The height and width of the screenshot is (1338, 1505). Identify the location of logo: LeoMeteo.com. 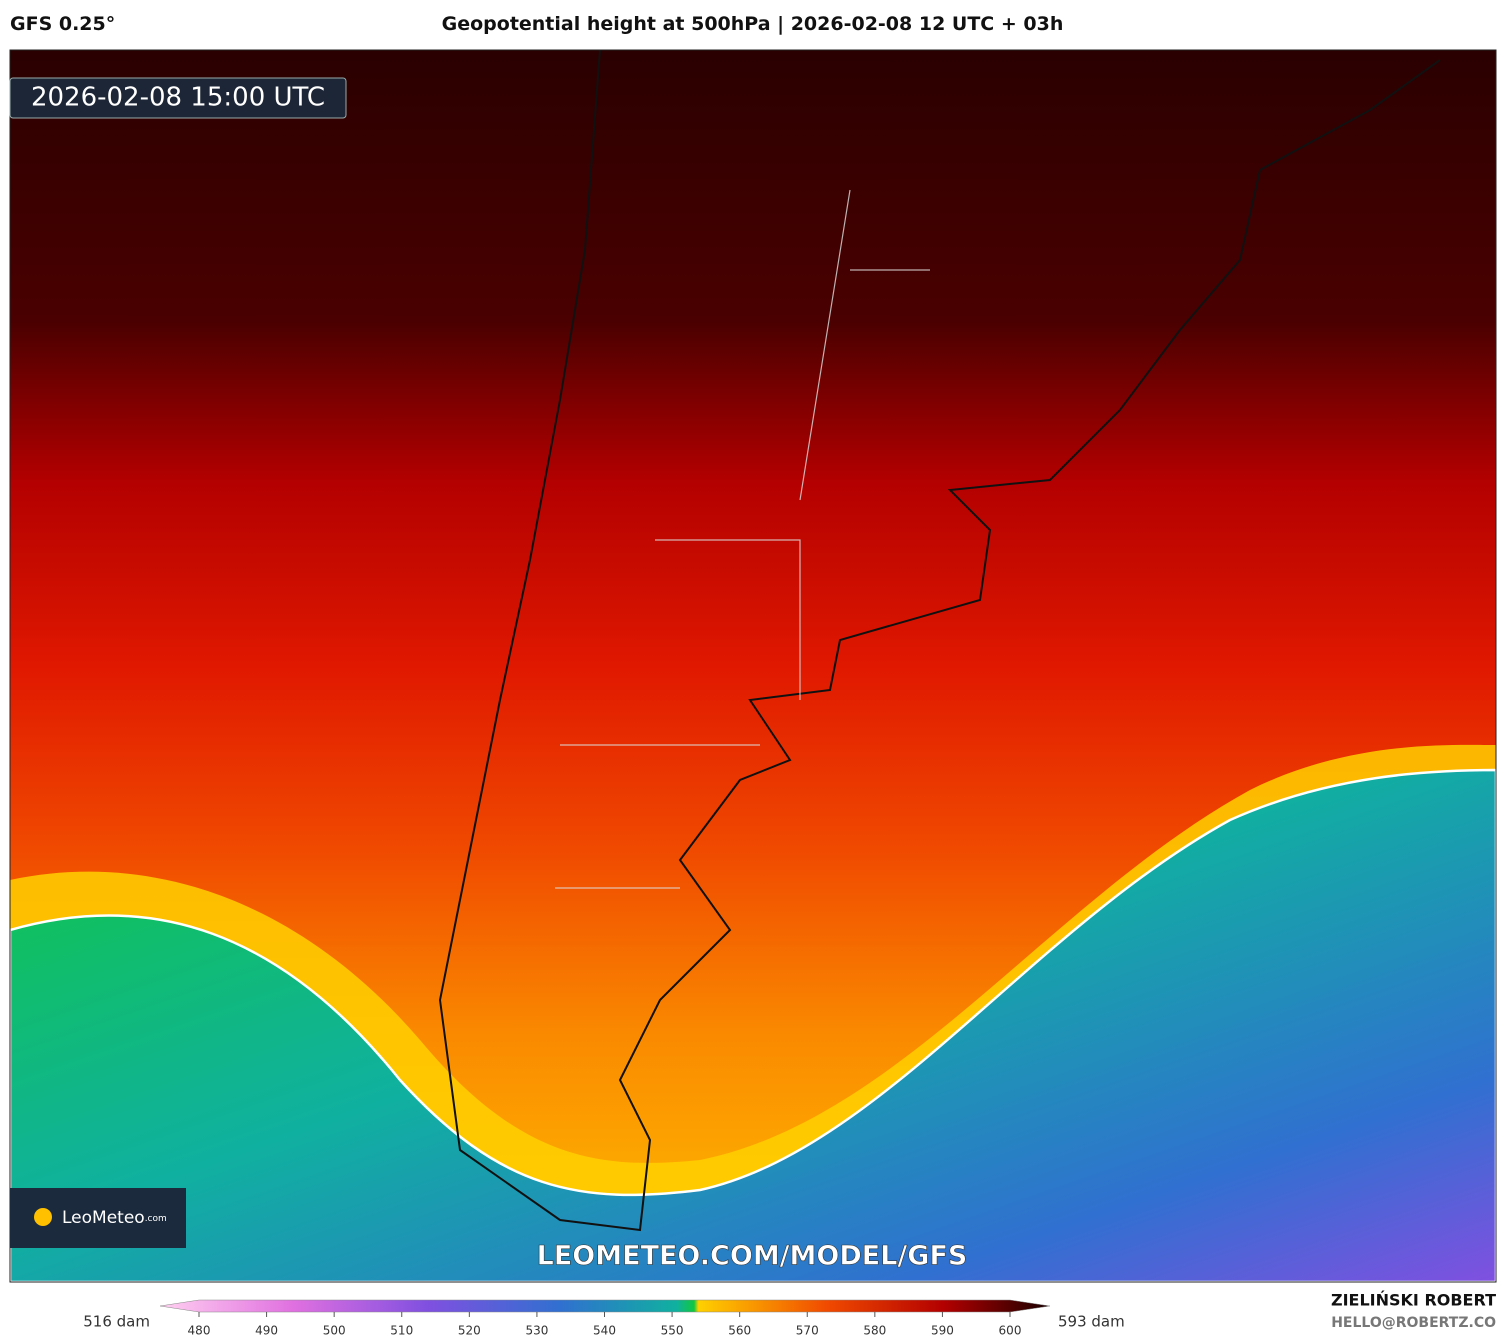
(114, 1218).